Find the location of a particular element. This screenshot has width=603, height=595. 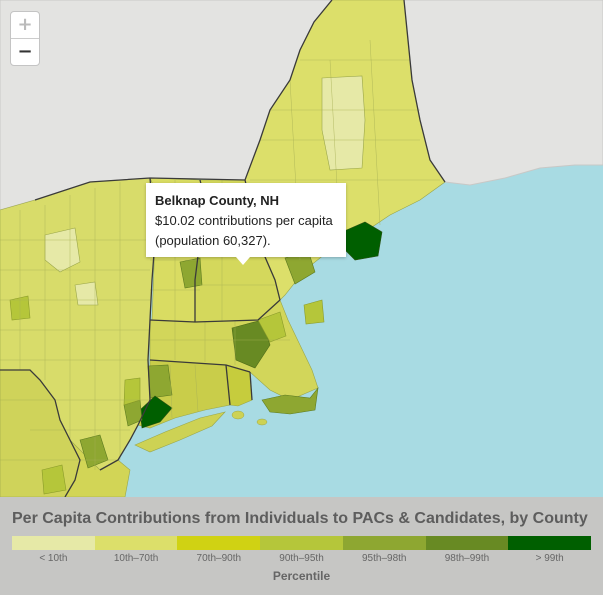

canada-land-east is located at coordinates (503, 93).